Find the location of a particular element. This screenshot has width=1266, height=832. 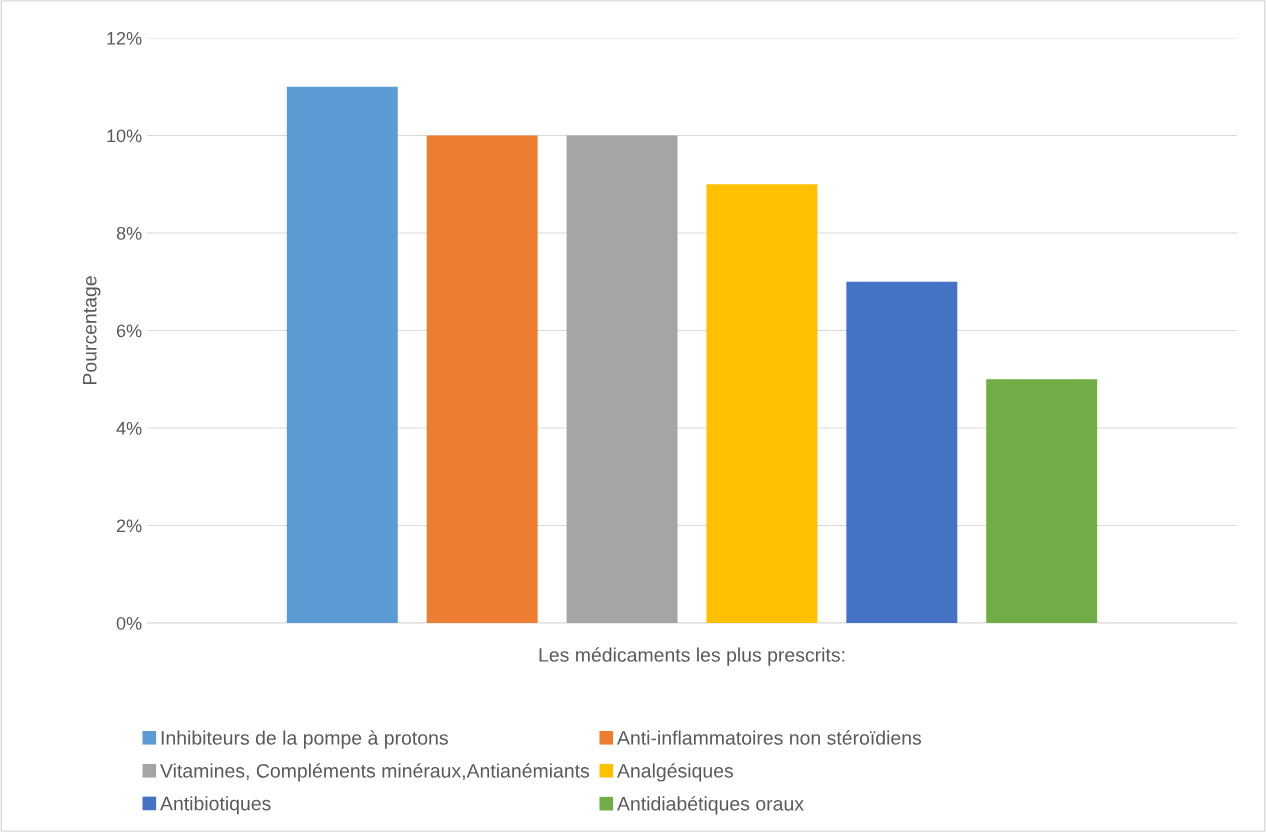

y-tick-label: 10% is located at coordinates (124, 136).